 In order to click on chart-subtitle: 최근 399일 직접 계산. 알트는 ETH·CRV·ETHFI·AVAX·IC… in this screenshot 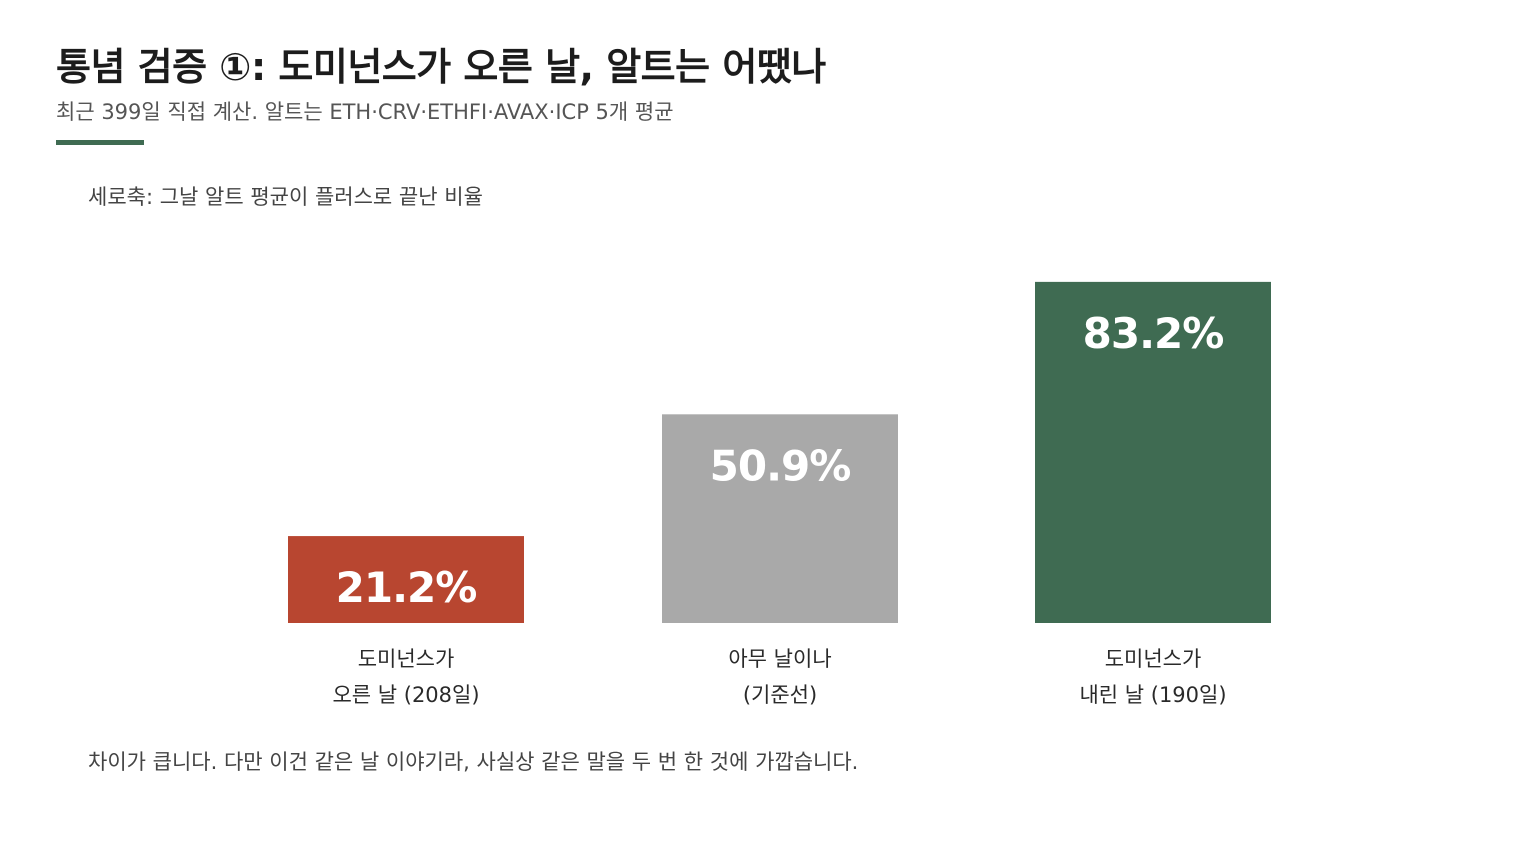, I will do `click(365, 112)`.